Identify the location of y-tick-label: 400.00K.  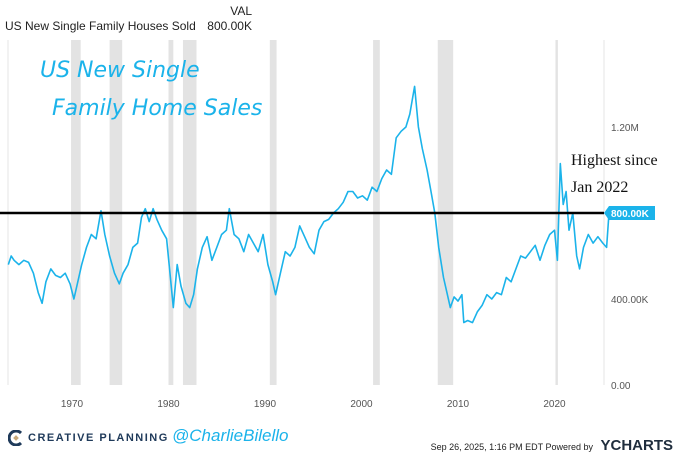
(630, 300).